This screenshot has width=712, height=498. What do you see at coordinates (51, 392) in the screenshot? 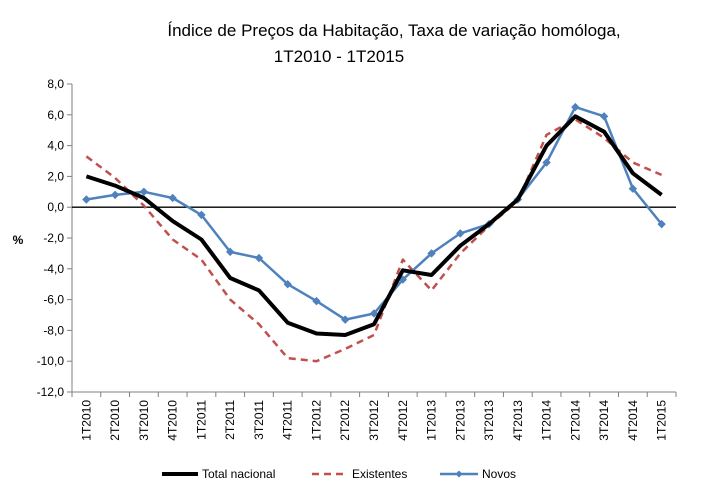
I see `y-tick-label: -12,0` at bounding box center [51, 392].